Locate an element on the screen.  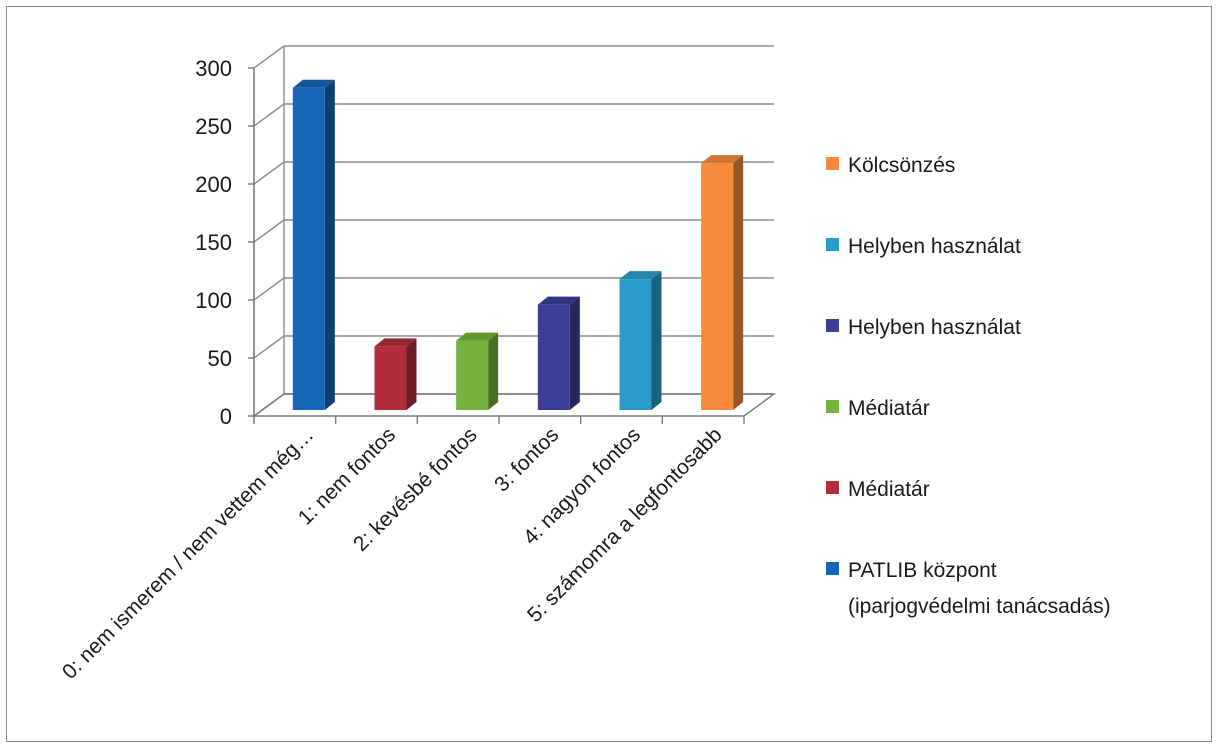
y-tick-label: 150 is located at coordinates (213, 242).